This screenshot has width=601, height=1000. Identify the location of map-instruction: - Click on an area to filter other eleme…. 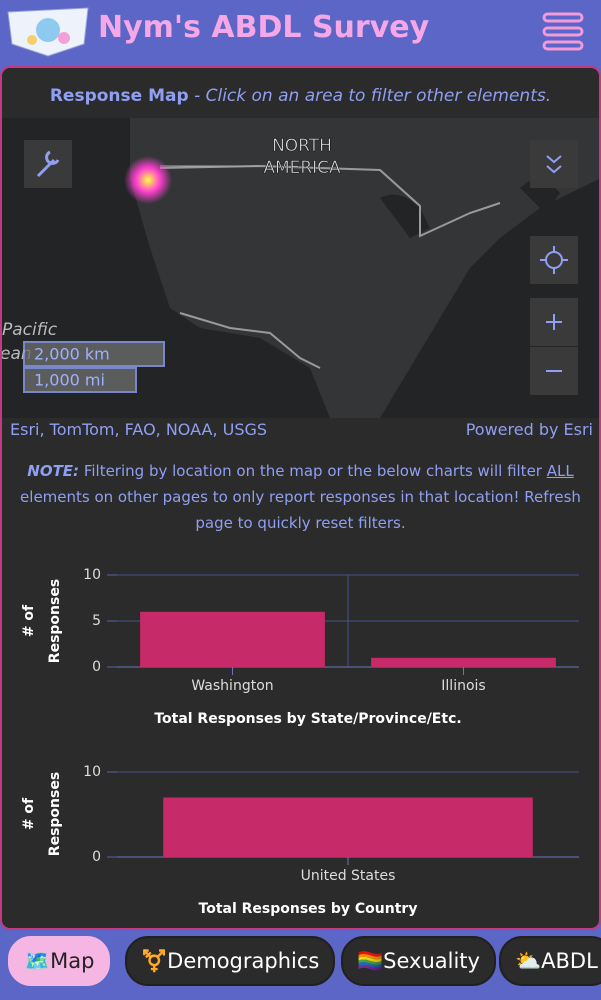
(370, 96).